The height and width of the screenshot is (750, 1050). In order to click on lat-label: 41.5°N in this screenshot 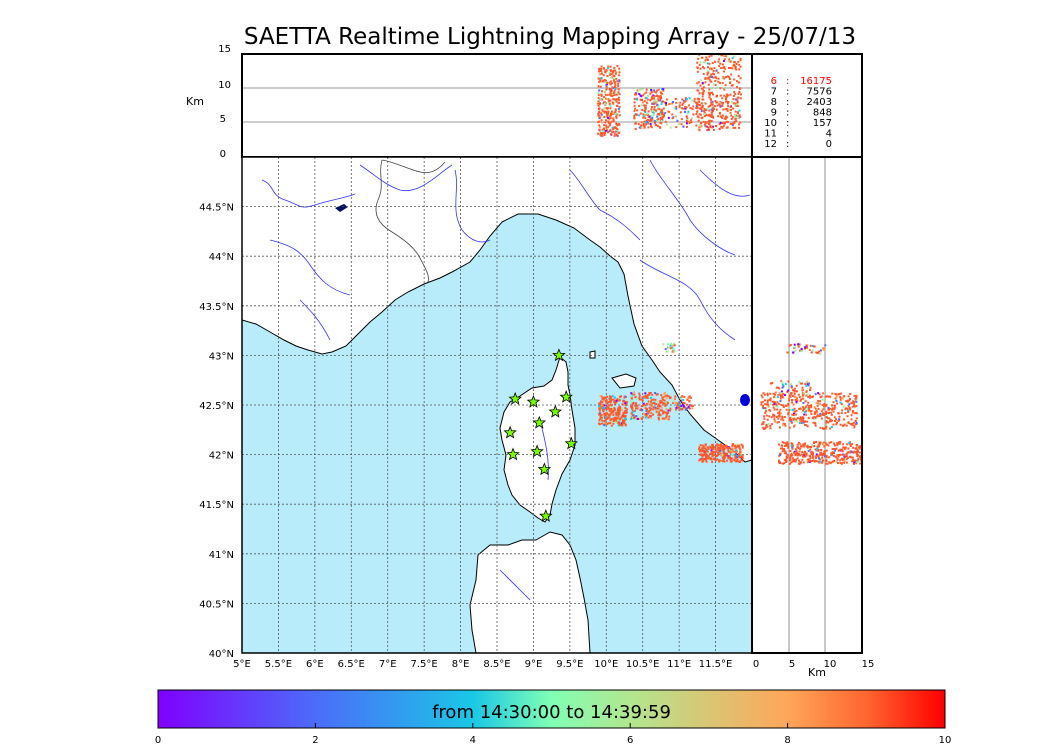, I will do `click(216, 505)`.